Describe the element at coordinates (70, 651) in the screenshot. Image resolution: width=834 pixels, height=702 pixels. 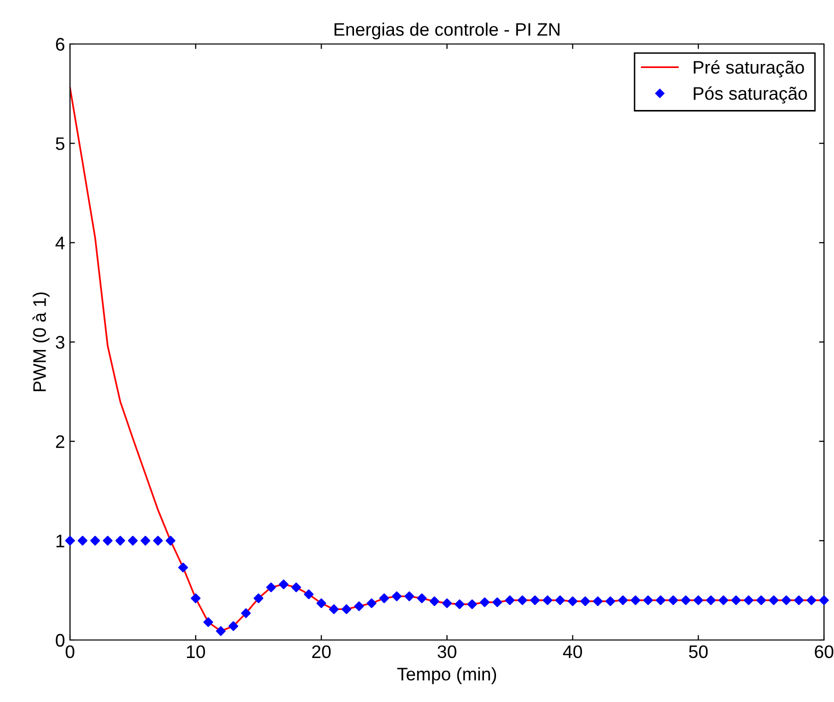
I see `x-tick-label: 0` at that location.